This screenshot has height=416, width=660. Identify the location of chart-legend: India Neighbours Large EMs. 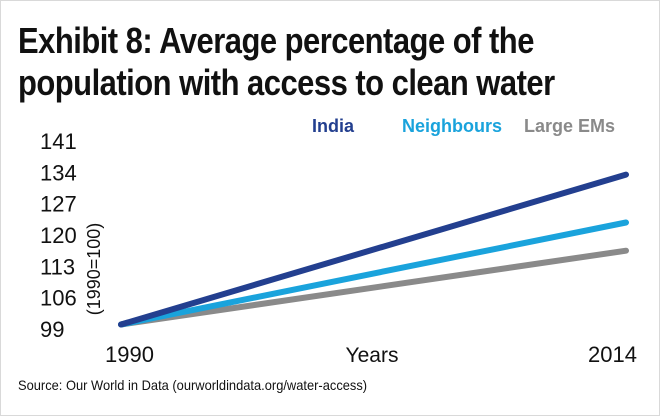
(463, 126).